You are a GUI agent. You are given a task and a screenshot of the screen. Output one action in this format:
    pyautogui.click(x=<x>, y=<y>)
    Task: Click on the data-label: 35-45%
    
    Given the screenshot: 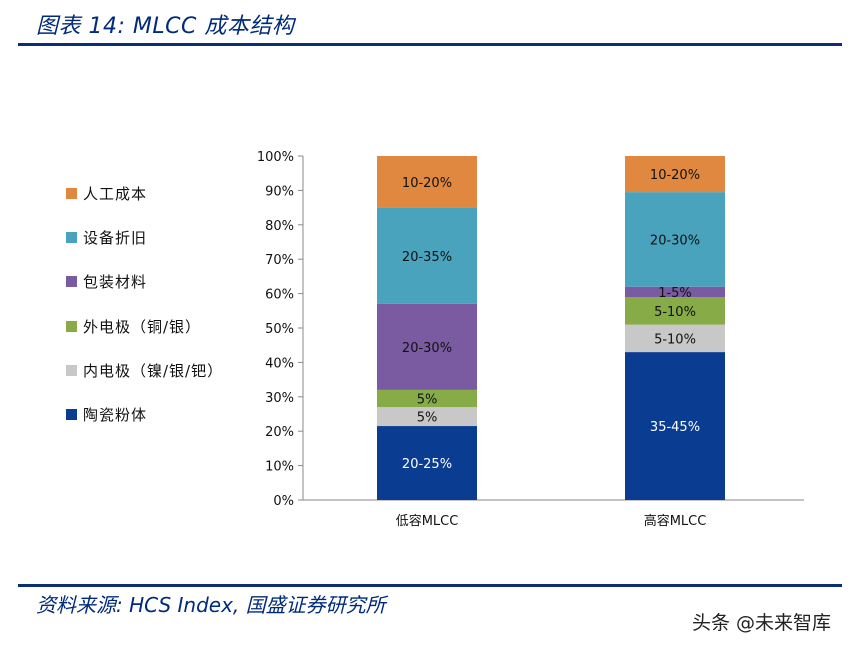 What is the action you would take?
    pyautogui.click(x=675, y=427)
    